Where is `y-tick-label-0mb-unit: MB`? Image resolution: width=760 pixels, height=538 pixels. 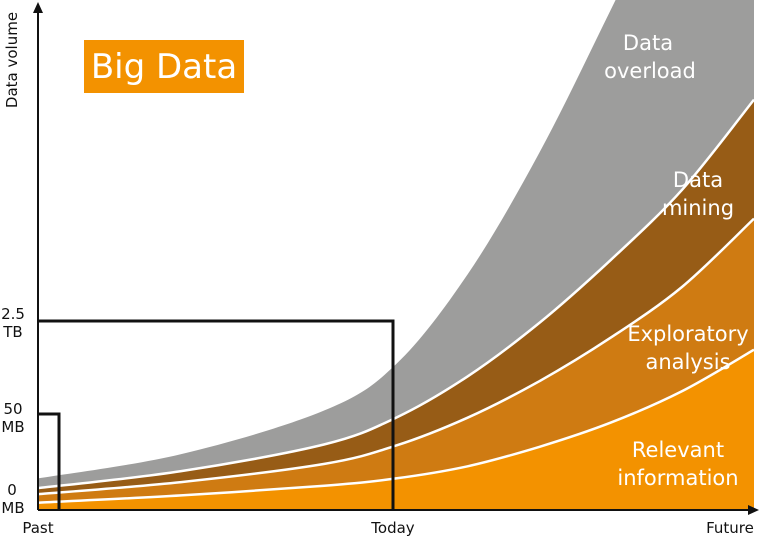 y-tick-label-0mb-unit: MB is located at coordinates (12, 508).